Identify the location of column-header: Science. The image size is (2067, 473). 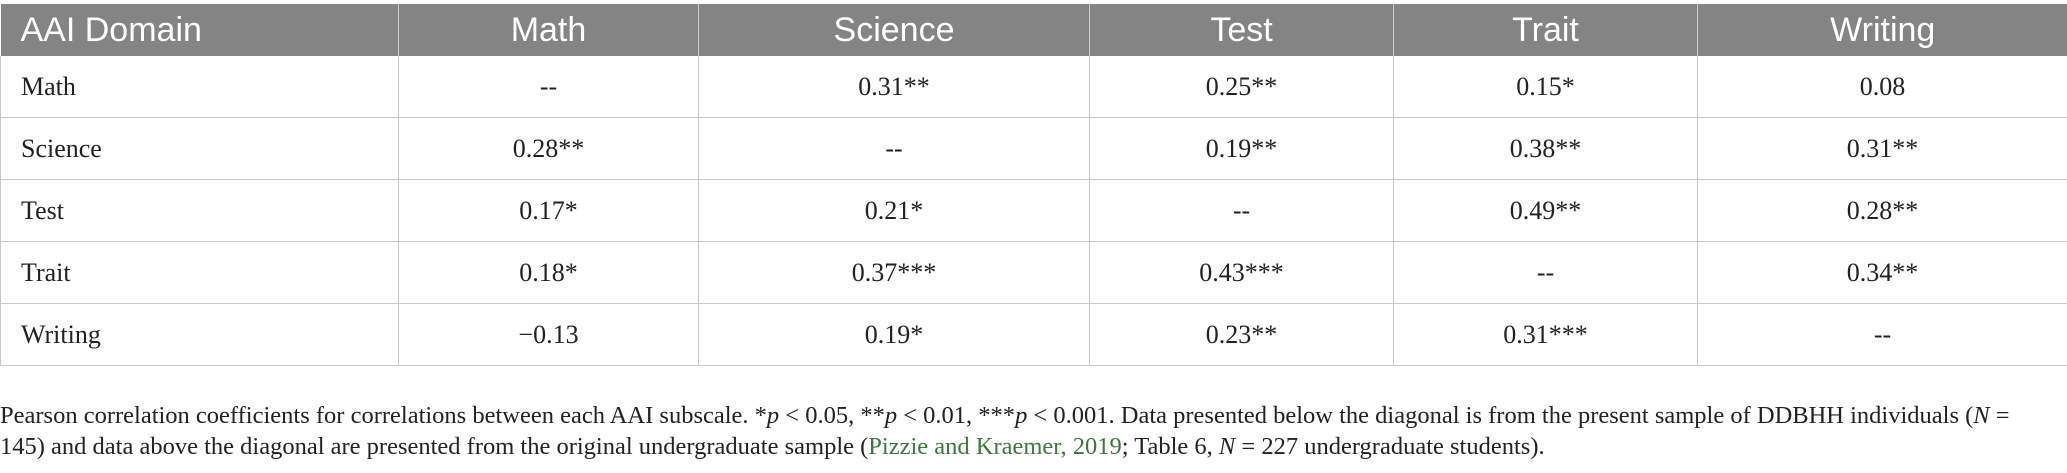
(894, 30).